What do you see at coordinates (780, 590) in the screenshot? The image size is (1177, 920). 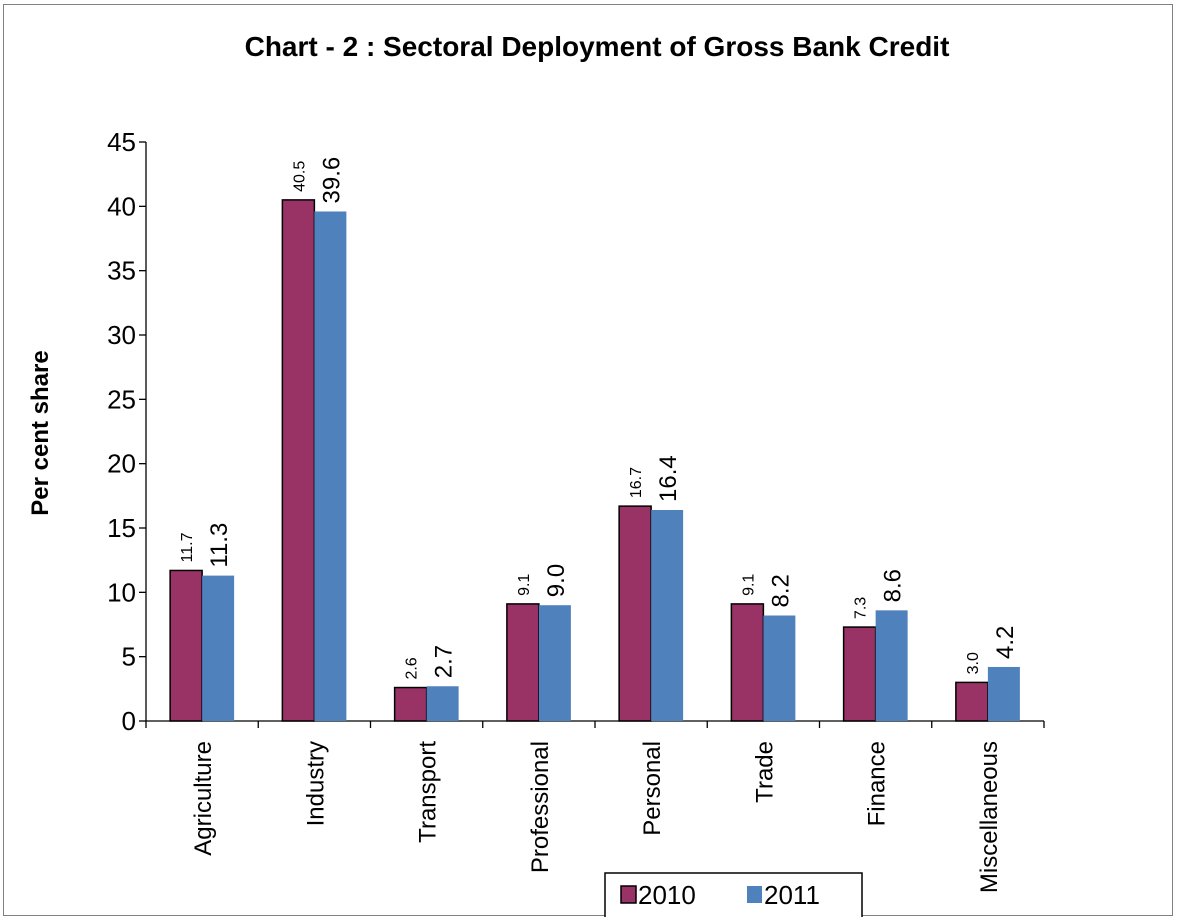 I see `data-label-2011-trade: 8.2` at bounding box center [780, 590].